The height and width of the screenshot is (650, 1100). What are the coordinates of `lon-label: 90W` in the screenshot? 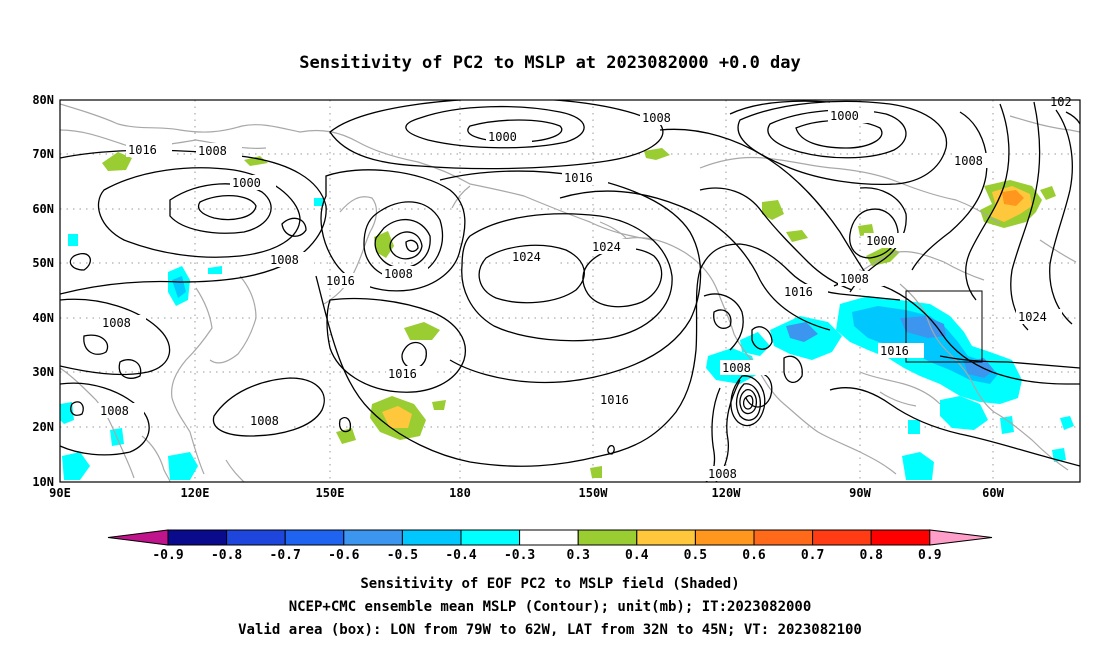 It's located at (860, 493).